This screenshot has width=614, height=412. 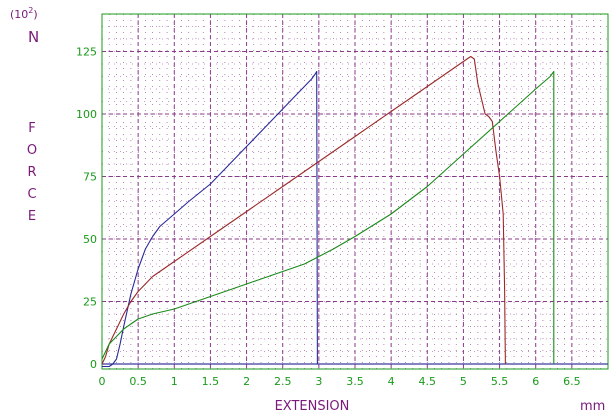 What do you see at coordinates (32, 150) in the screenshot?
I see `y-axis-label-letter: O` at bounding box center [32, 150].